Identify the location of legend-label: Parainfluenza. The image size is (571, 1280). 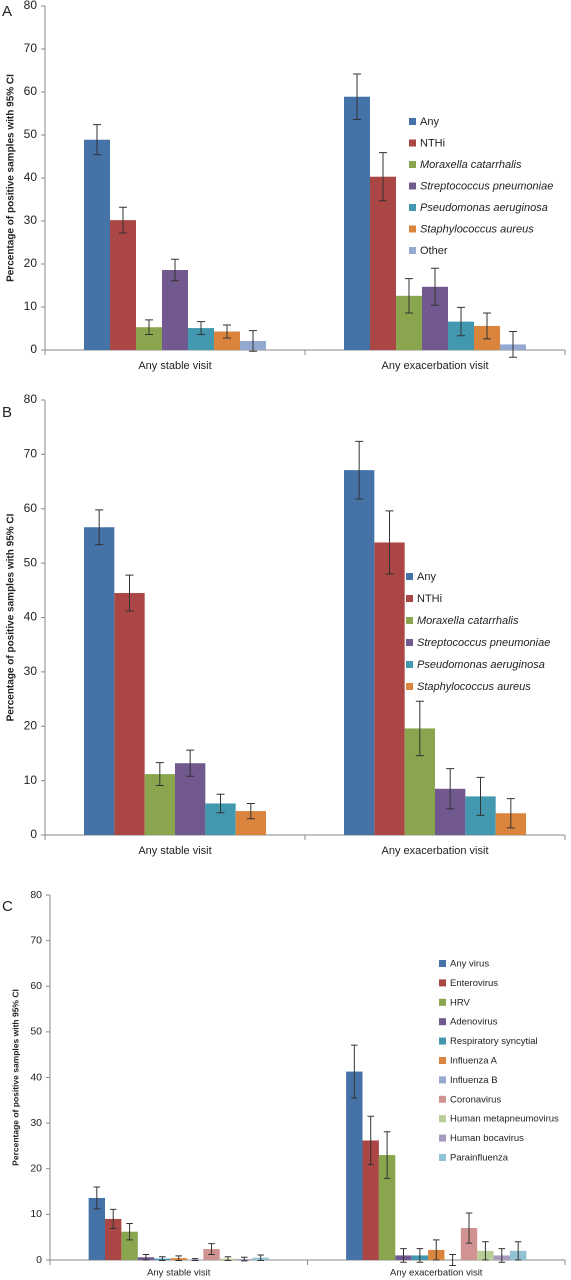
(479, 1158).